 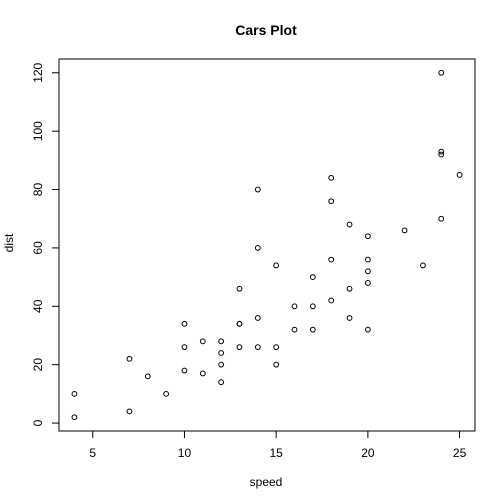 I want to click on x-axis: 5 10 15 20 25, so click(x=278, y=445).